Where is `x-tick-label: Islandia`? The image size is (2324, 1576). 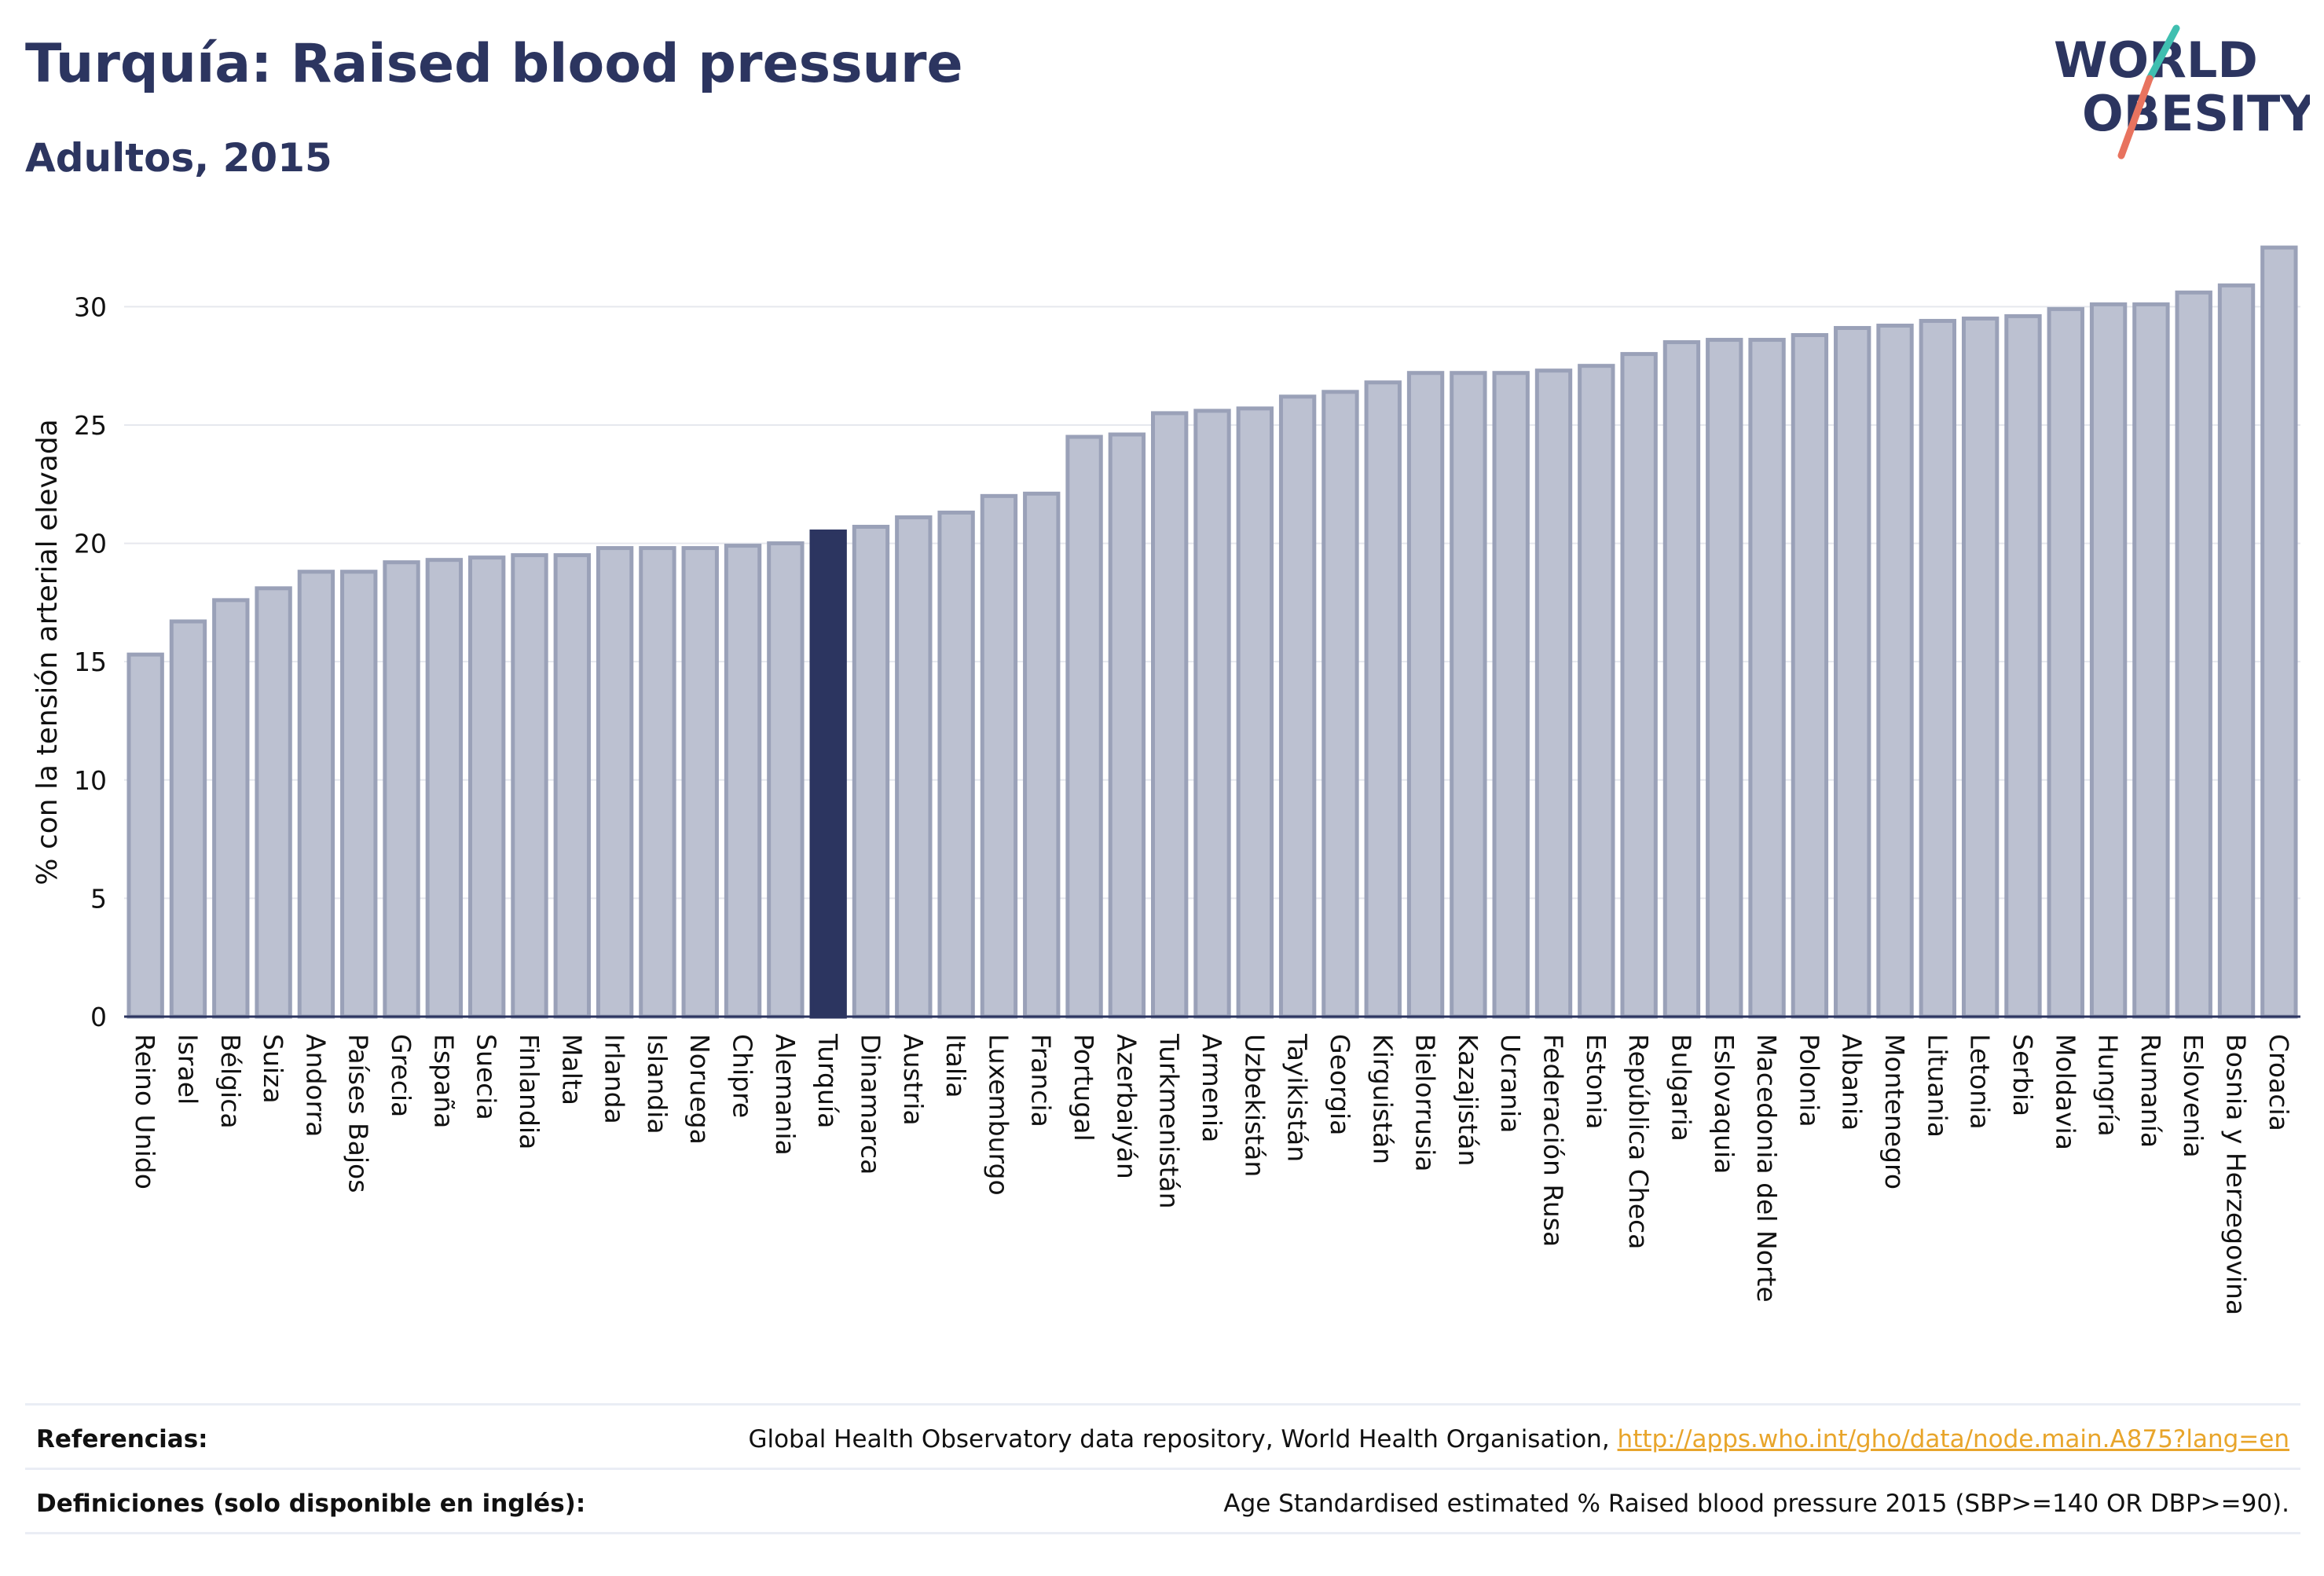 x-tick-label: Islandia is located at coordinates (657, 1084).